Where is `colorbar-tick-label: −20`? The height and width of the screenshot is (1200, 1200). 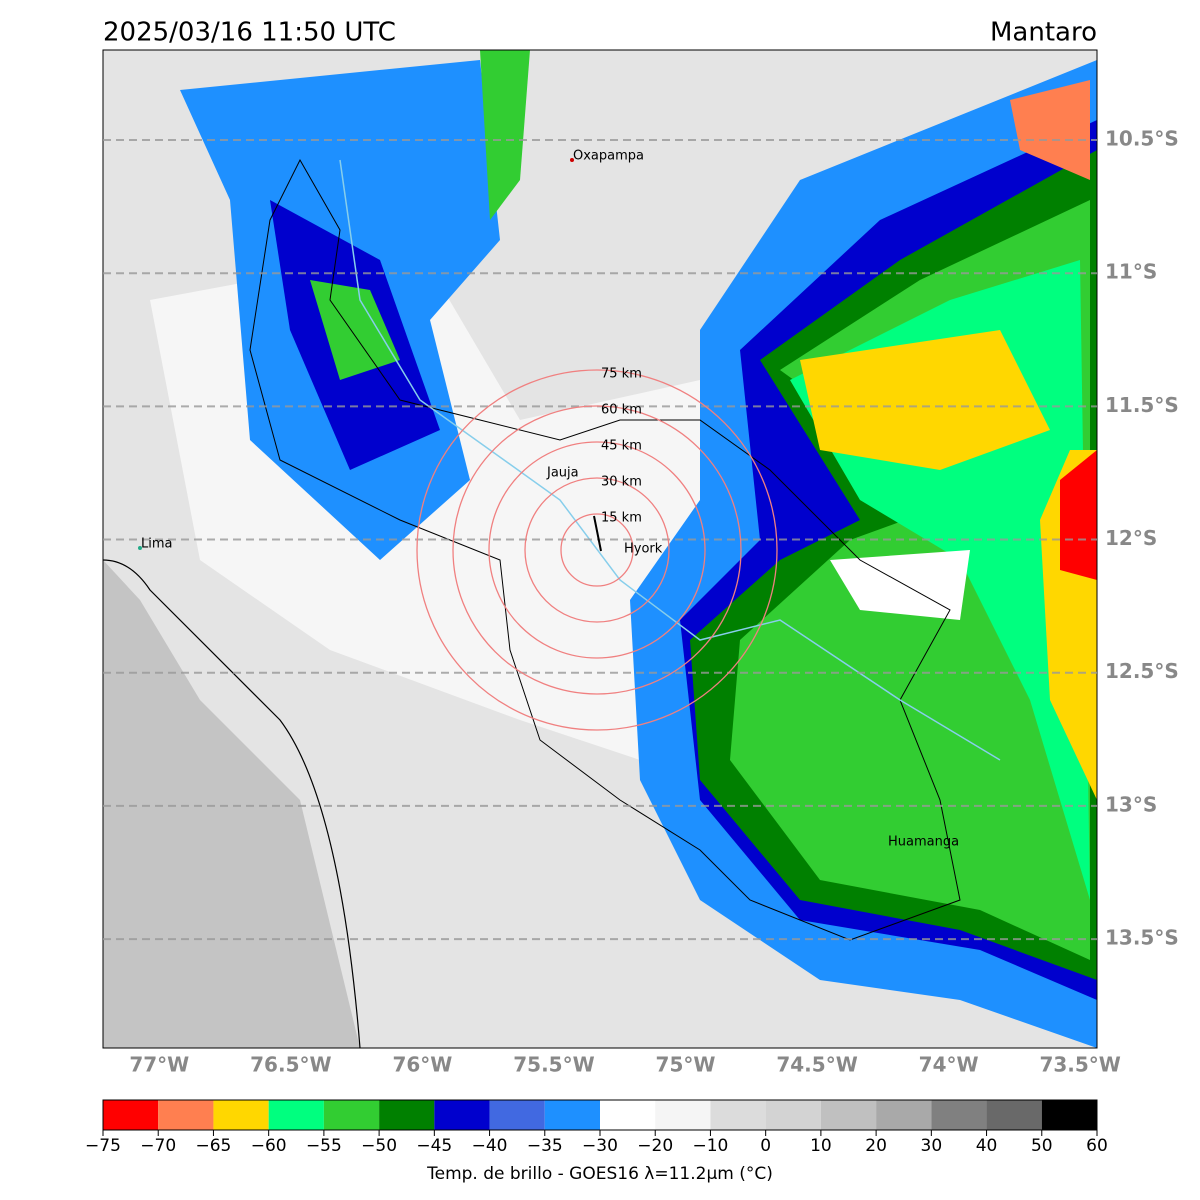
colorbar-tick-label: −20 is located at coordinates (655, 1146).